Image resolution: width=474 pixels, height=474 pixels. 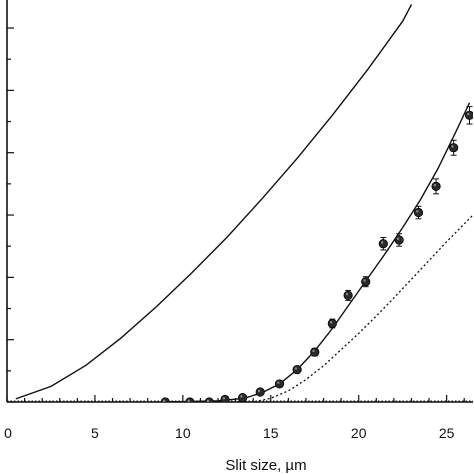 What do you see at coordinates (229, 433) in the screenshot?
I see `tick-labels: 0 5 10 15 20 25` at bounding box center [229, 433].